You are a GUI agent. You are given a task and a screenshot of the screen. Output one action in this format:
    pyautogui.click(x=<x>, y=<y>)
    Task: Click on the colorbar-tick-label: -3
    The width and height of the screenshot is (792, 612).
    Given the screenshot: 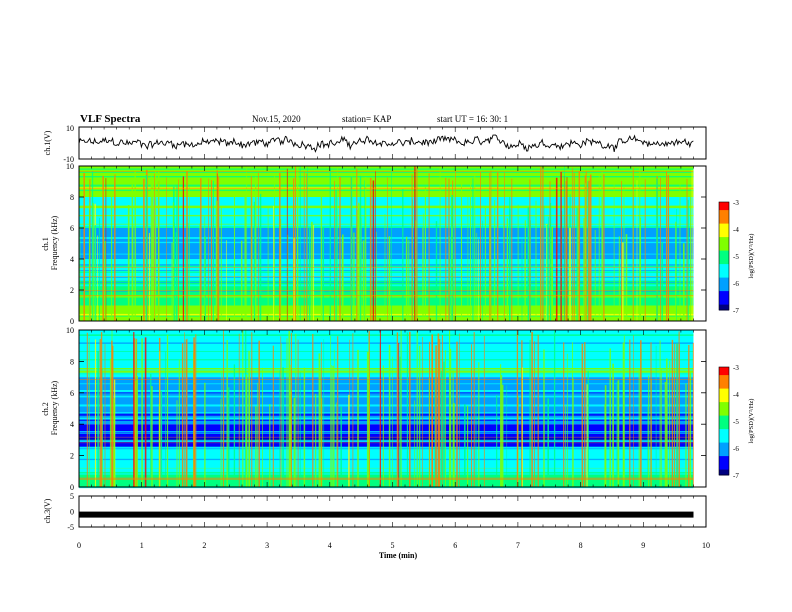 What is the action you would take?
    pyautogui.click(x=736, y=203)
    